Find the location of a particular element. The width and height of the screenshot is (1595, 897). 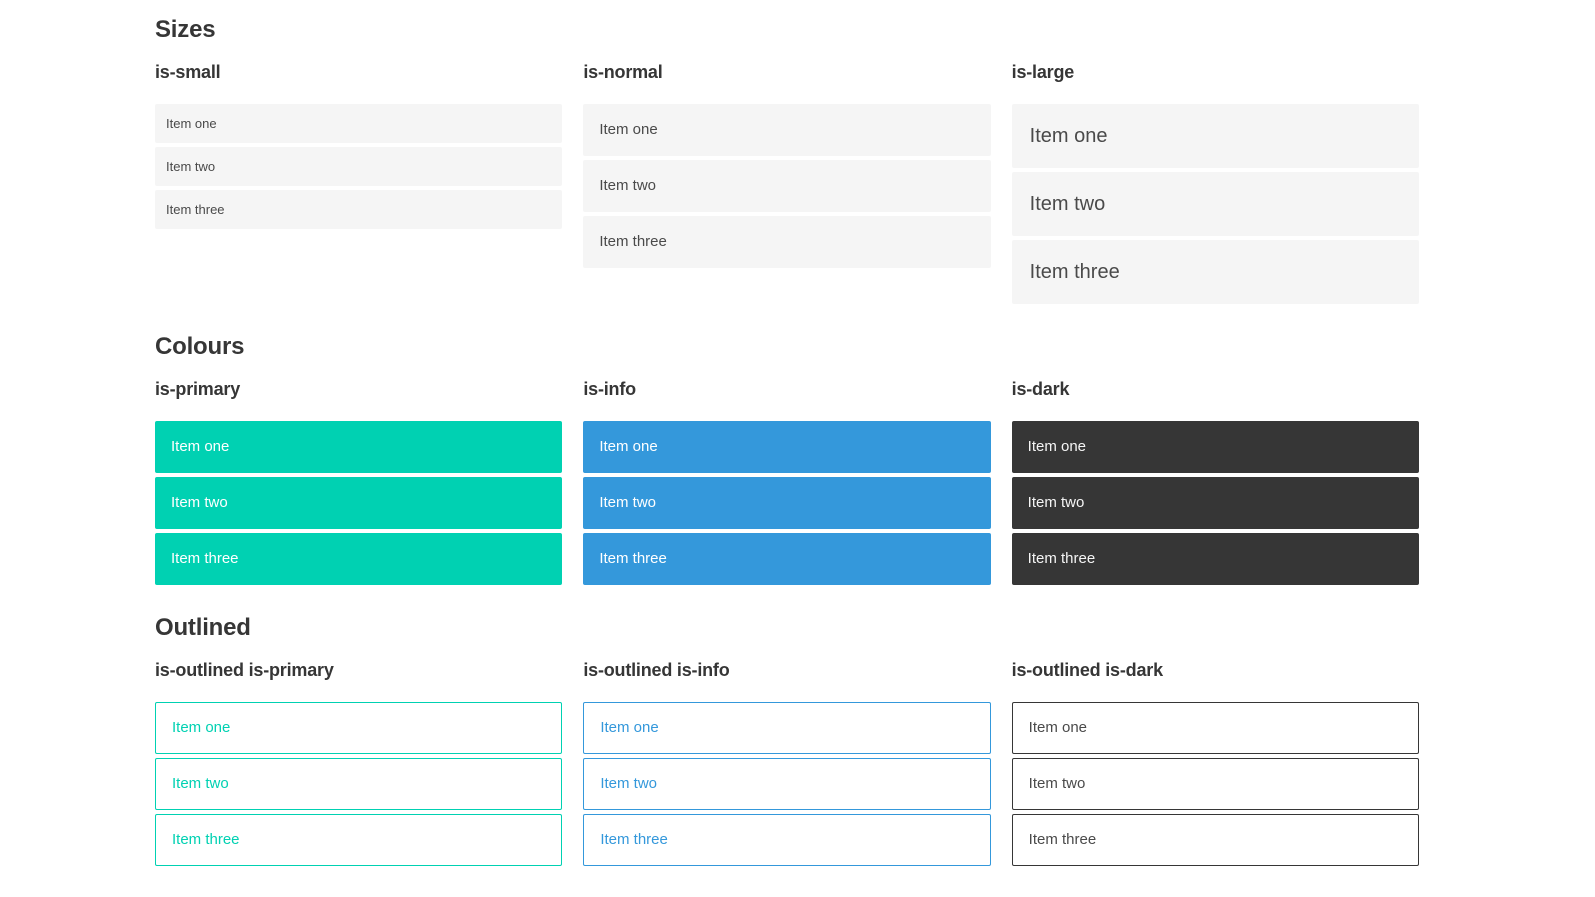

list-group-is-dark: is-dark Item one Item two Item three is located at coordinates (1215, 484).